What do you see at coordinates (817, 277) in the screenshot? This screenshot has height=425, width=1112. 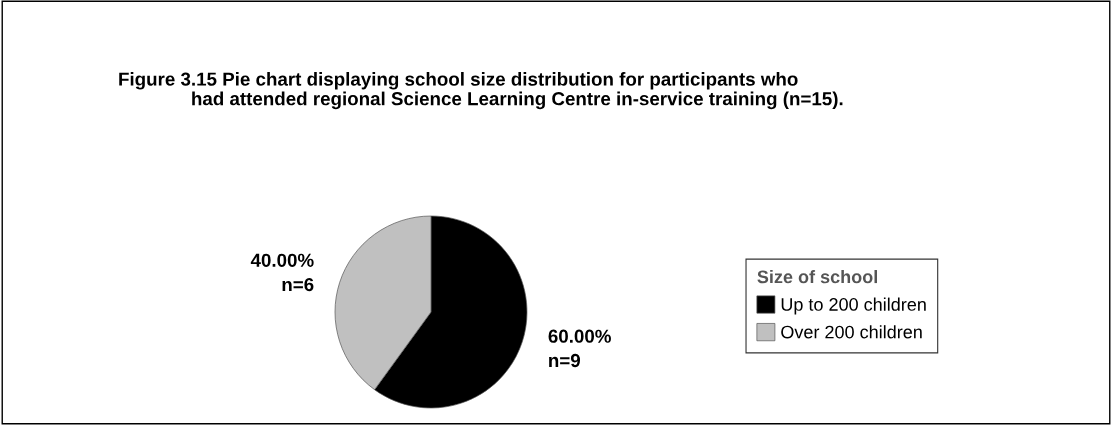 I see `legend-title: Size of school` at bounding box center [817, 277].